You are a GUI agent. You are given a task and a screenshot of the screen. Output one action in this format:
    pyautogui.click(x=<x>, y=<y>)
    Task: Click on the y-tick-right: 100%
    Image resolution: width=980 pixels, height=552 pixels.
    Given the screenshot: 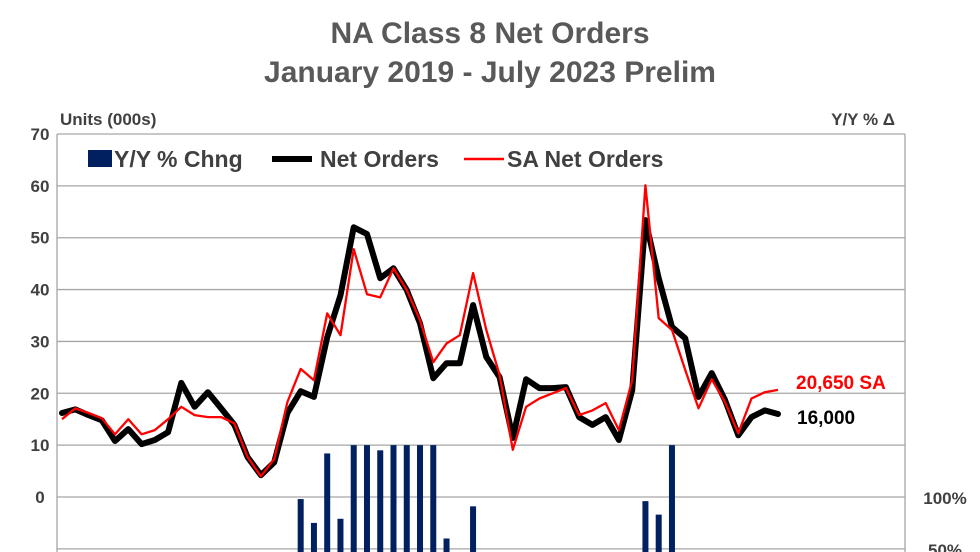 What is the action you would take?
    pyautogui.click(x=944, y=498)
    